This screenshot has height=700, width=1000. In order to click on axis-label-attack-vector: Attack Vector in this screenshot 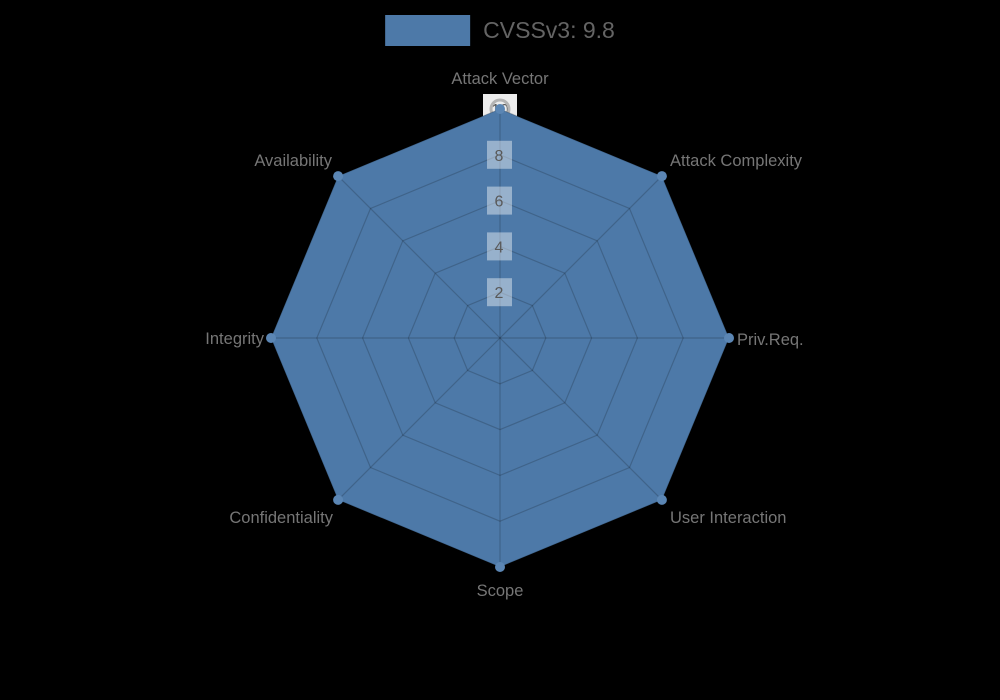, I will do `click(500, 79)`.